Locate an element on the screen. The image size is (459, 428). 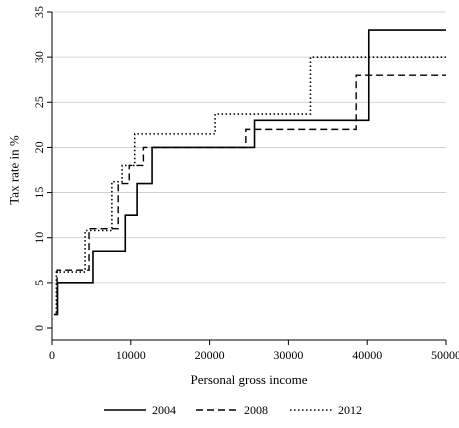
legend-label-2012: 2012 is located at coordinates (350, 410).